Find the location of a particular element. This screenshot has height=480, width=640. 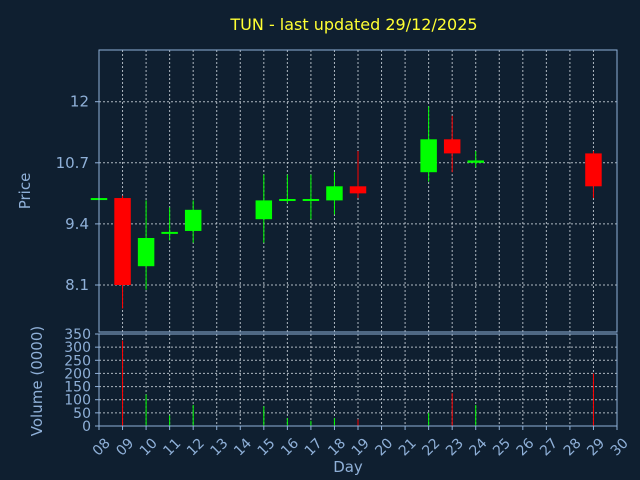

price-tick-label: 8.1 is located at coordinates (77, 285).